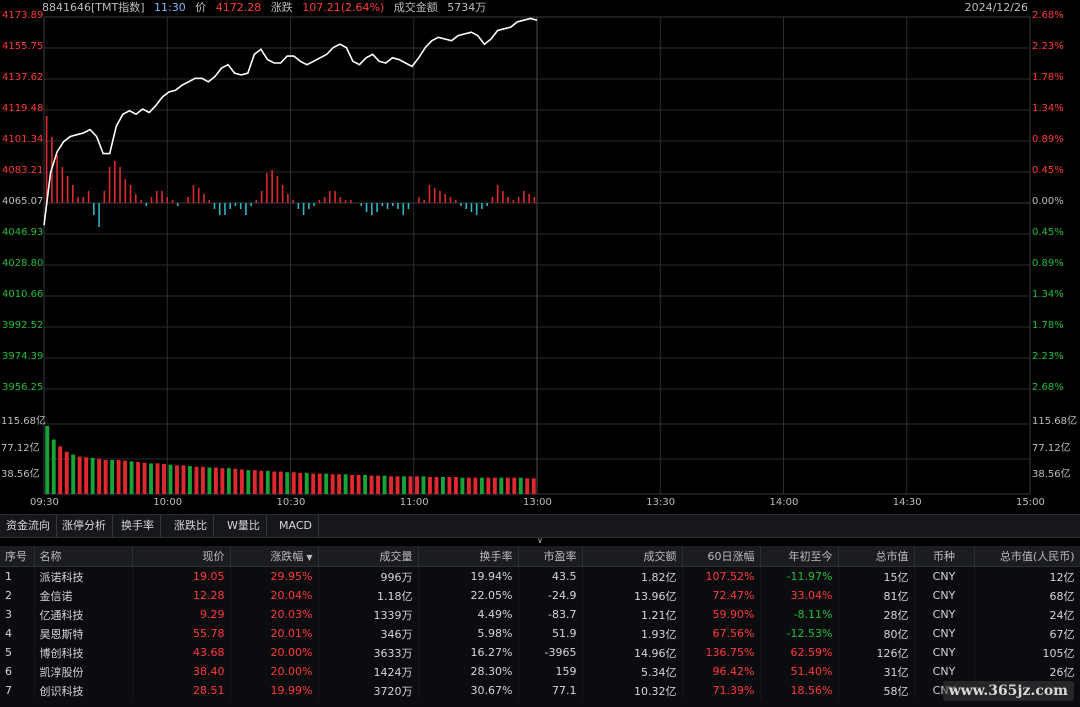 This screenshot has height=707, width=1080. I want to click on market-cap-cny: 12亿, so click(1027, 576).